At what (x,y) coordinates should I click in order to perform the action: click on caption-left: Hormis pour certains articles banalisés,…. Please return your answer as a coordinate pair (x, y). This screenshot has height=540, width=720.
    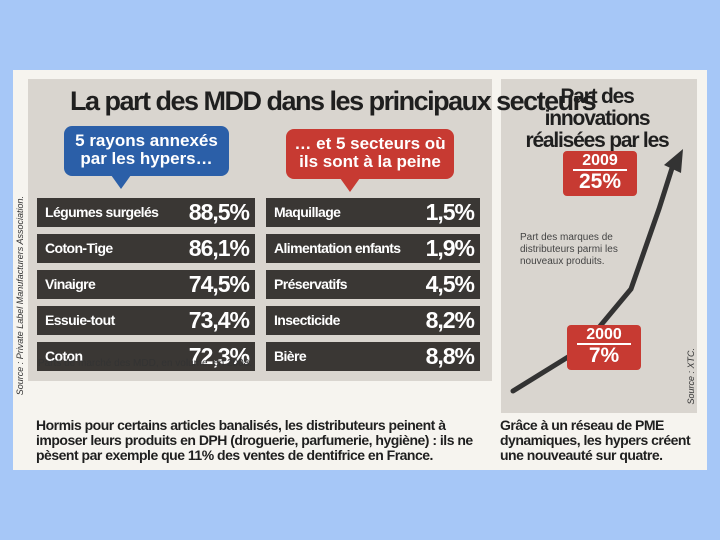
    Looking at the image, I should click on (254, 440).